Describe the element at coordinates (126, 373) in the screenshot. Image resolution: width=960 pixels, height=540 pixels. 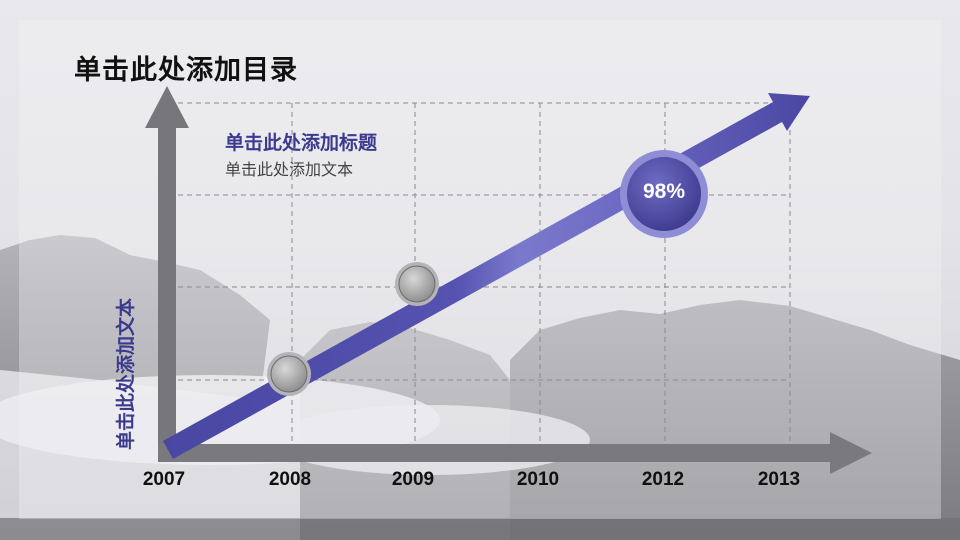
I see `y-axis-label: 单击此处添加文本` at that location.